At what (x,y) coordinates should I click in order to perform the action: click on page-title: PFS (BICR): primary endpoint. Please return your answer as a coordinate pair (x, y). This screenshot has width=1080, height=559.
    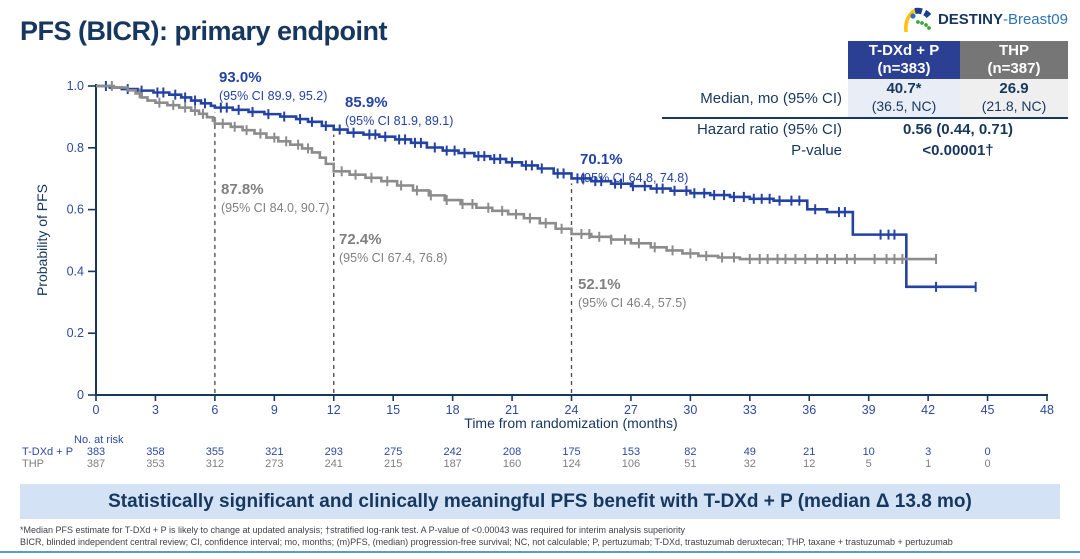
    Looking at the image, I should click on (204, 31).